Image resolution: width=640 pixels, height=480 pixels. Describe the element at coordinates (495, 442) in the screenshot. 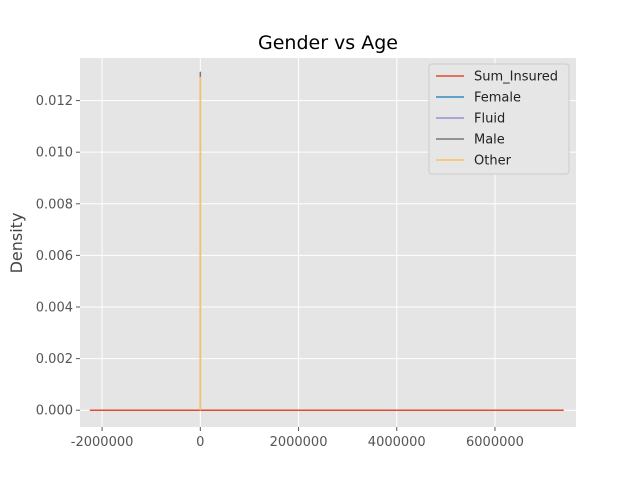

I see `x-tick-label: 6000000` at that location.